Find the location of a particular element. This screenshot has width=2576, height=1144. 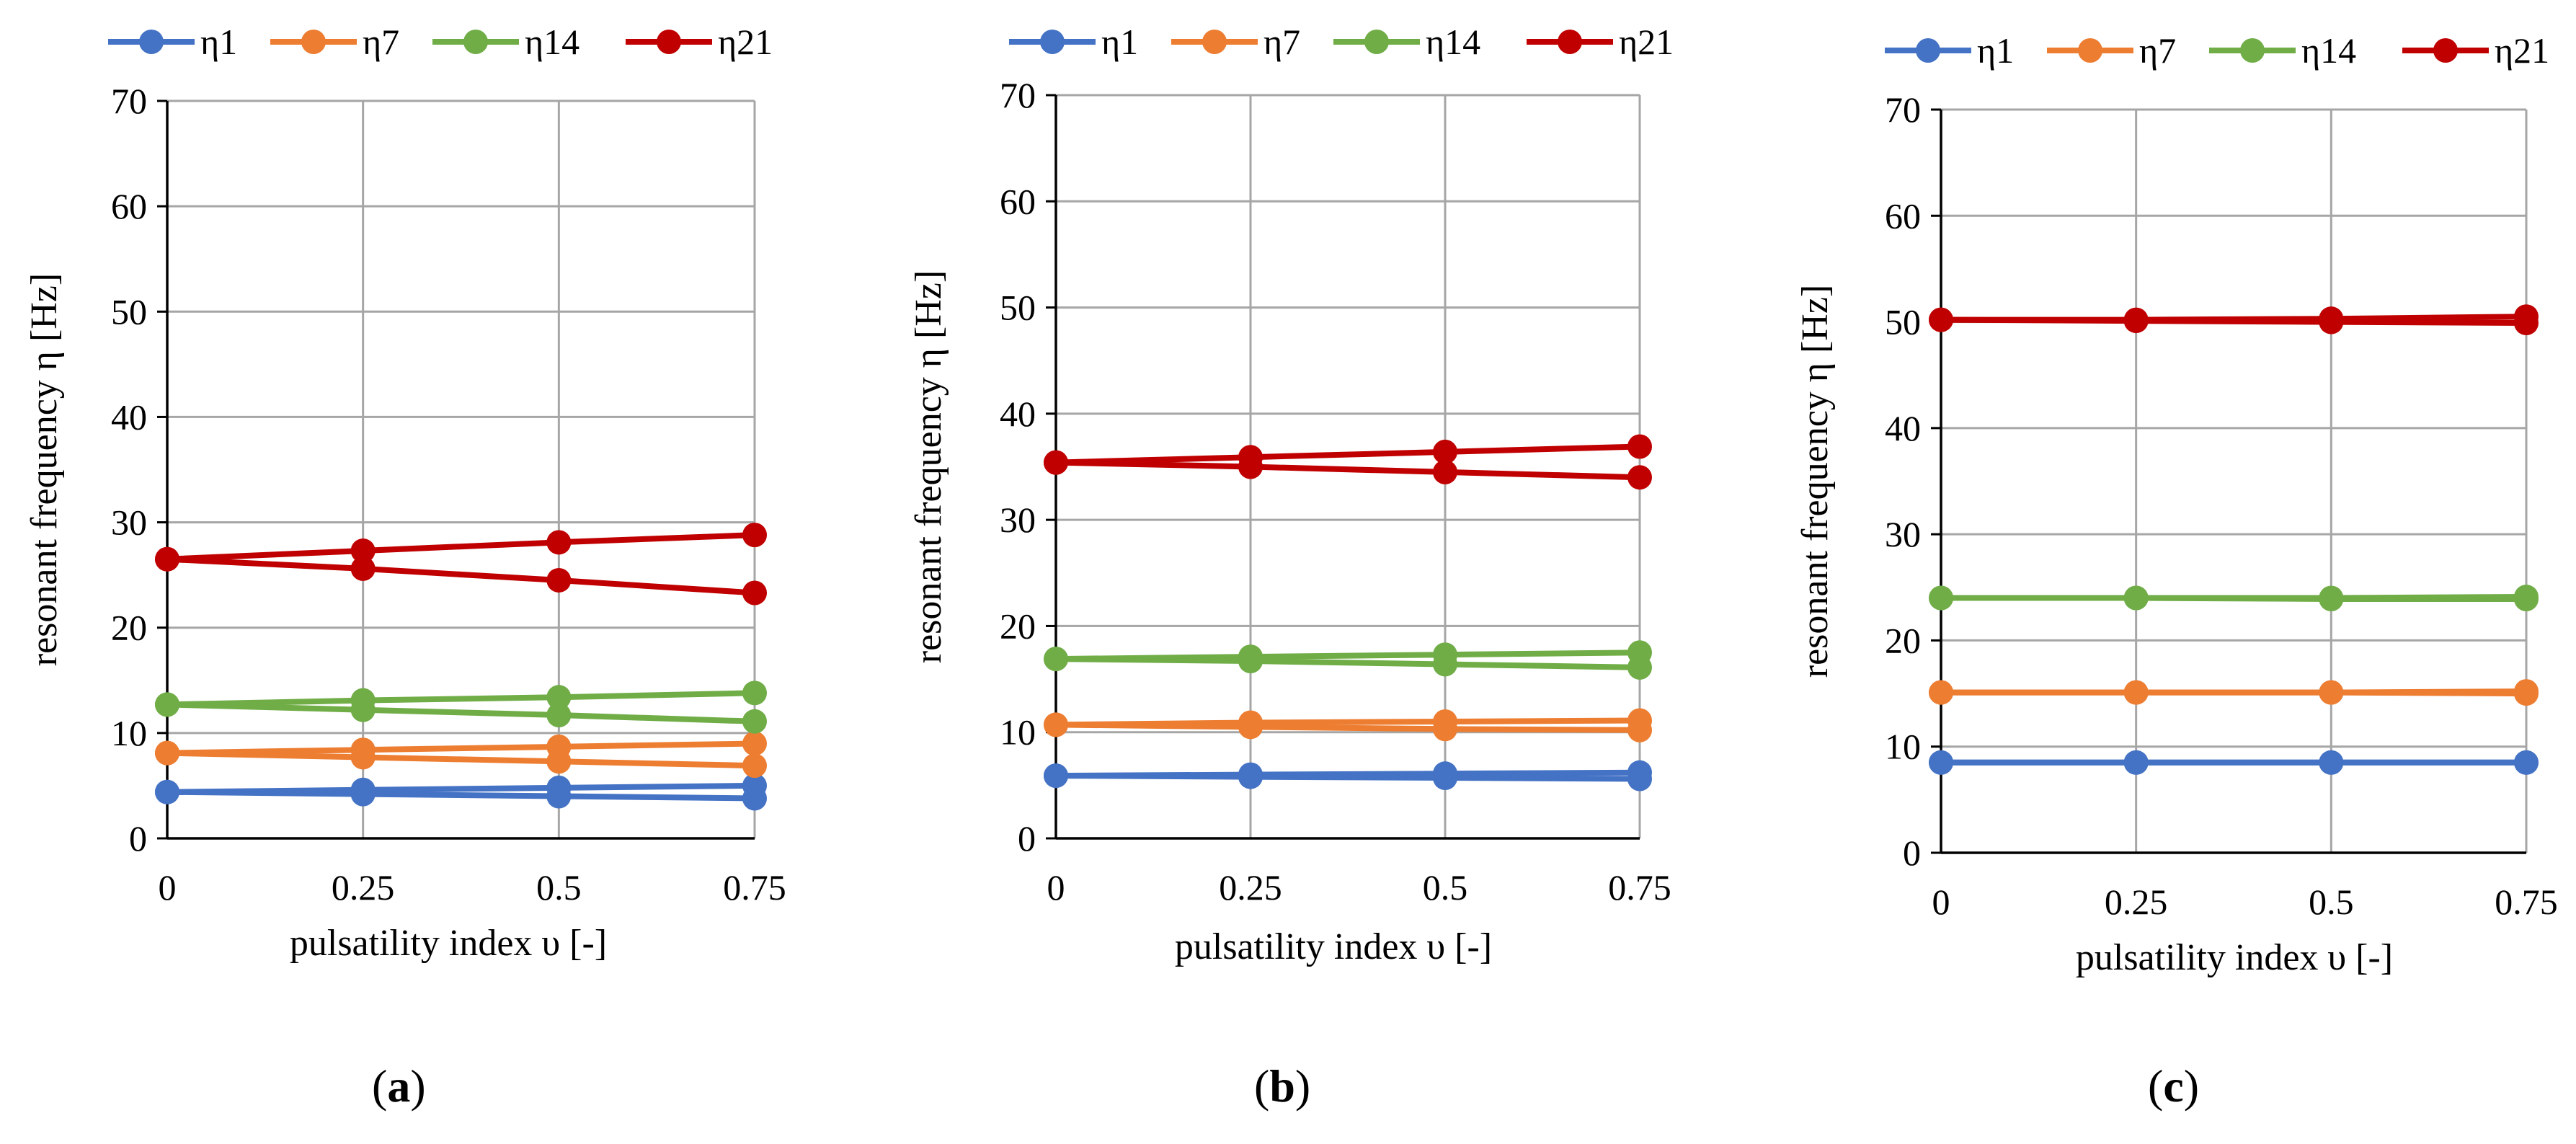

x-tick-label: 0.5 is located at coordinates (1445, 887).